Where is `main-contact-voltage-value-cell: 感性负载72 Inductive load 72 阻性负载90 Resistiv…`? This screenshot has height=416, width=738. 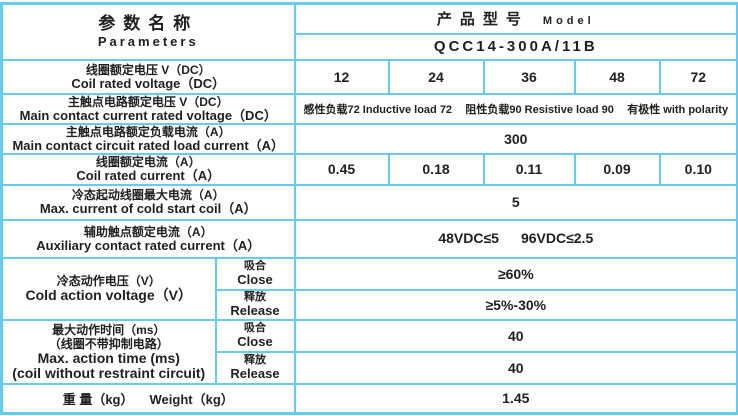
main-contact-voltage-value-cell: 感性负载72 Inductive load 72 阻性负载90 Resistiv… is located at coordinates (515, 108).